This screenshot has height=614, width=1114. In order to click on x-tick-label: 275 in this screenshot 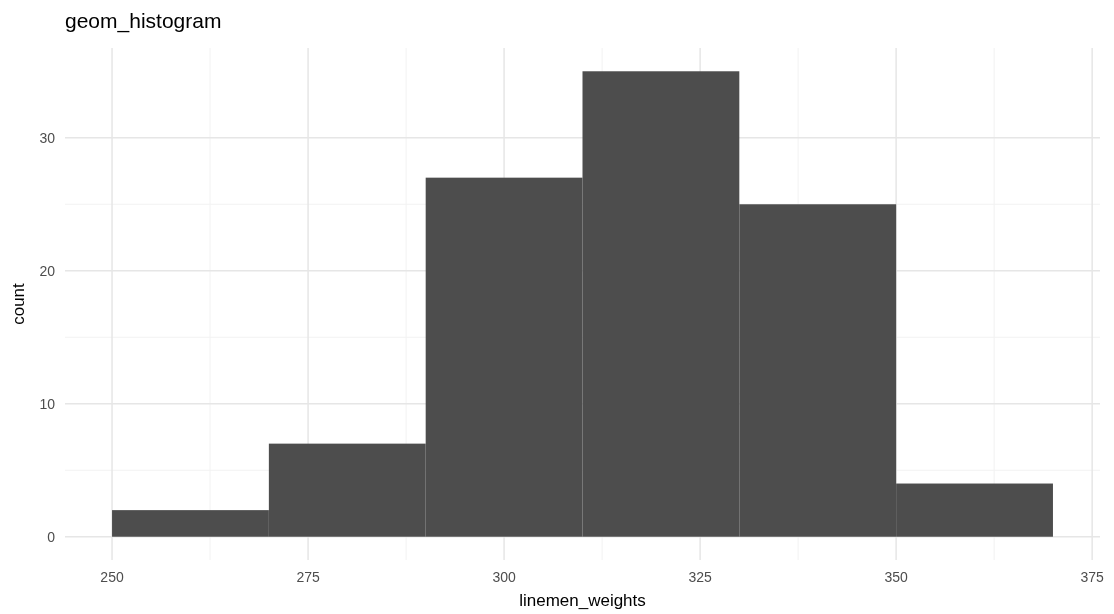, I will do `click(308, 577)`.